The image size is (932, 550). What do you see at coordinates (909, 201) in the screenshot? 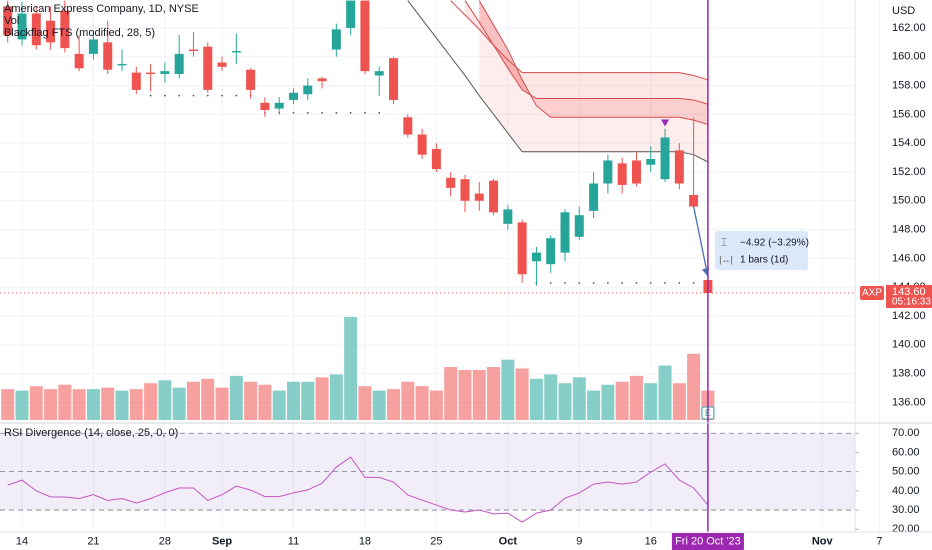
I see `y-tick-label: 150.00` at bounding box center [909, 201].